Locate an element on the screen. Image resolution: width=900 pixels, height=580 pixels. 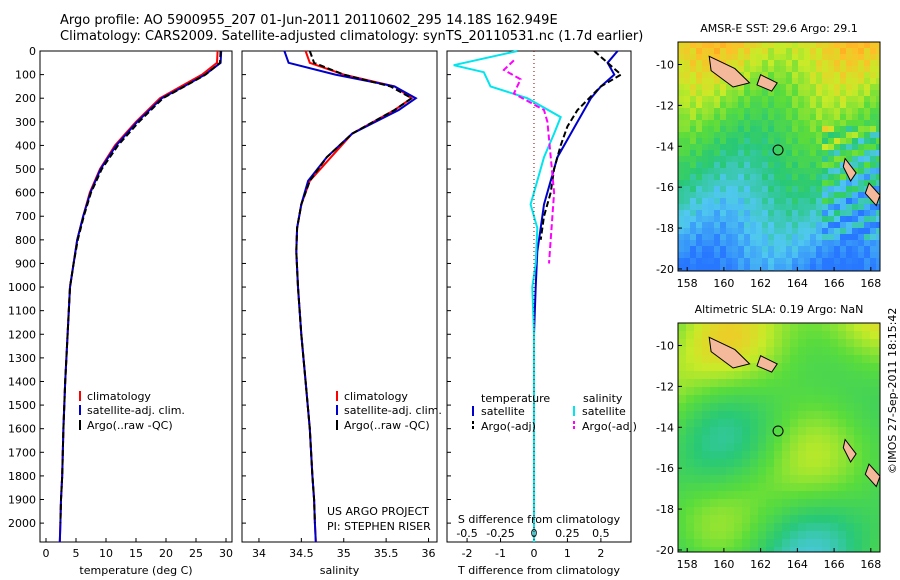
x-tick-label: 0 is located at coordinates (533, 553).